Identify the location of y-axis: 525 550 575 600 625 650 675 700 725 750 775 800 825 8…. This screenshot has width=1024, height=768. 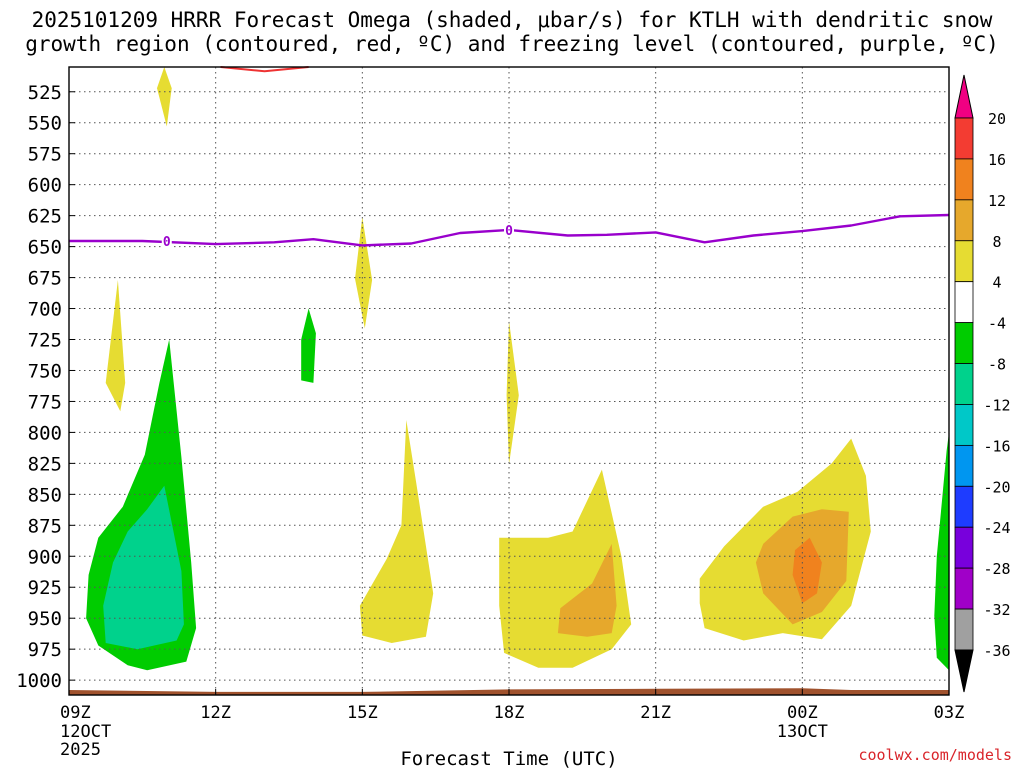
(45, 387).